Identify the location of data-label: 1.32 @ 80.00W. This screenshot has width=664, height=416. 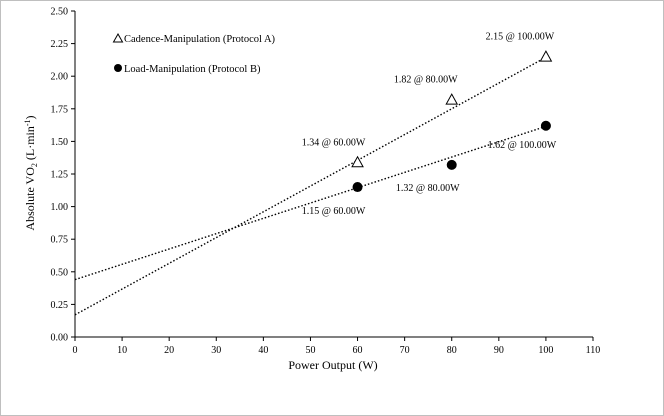
(428, 188).